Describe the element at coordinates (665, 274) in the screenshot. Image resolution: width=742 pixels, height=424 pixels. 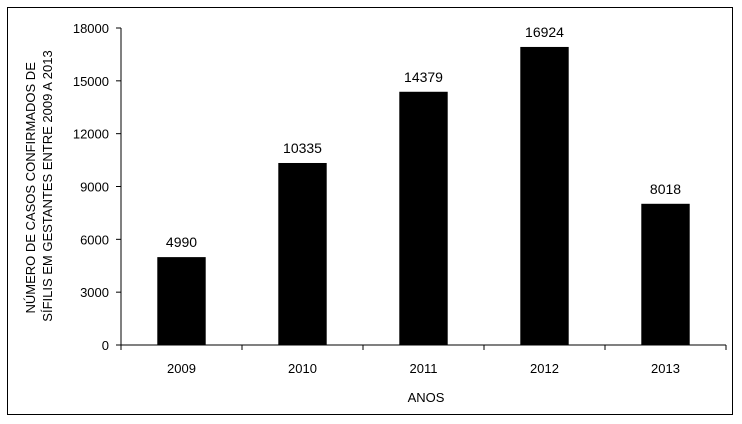
I see `bar-2013` at that location.